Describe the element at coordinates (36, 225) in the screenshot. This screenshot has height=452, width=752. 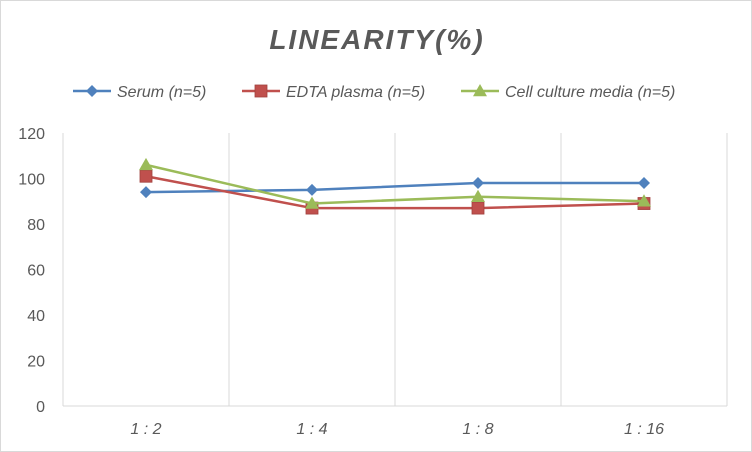
I see `y-tick-label: 80` at that location.